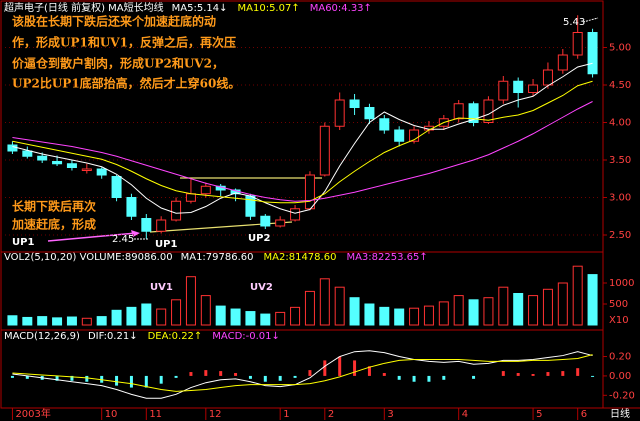 Image resolution: width=640 pixels, height=421 pixels. I want to click on annotation: UV2, so click(261, 287).